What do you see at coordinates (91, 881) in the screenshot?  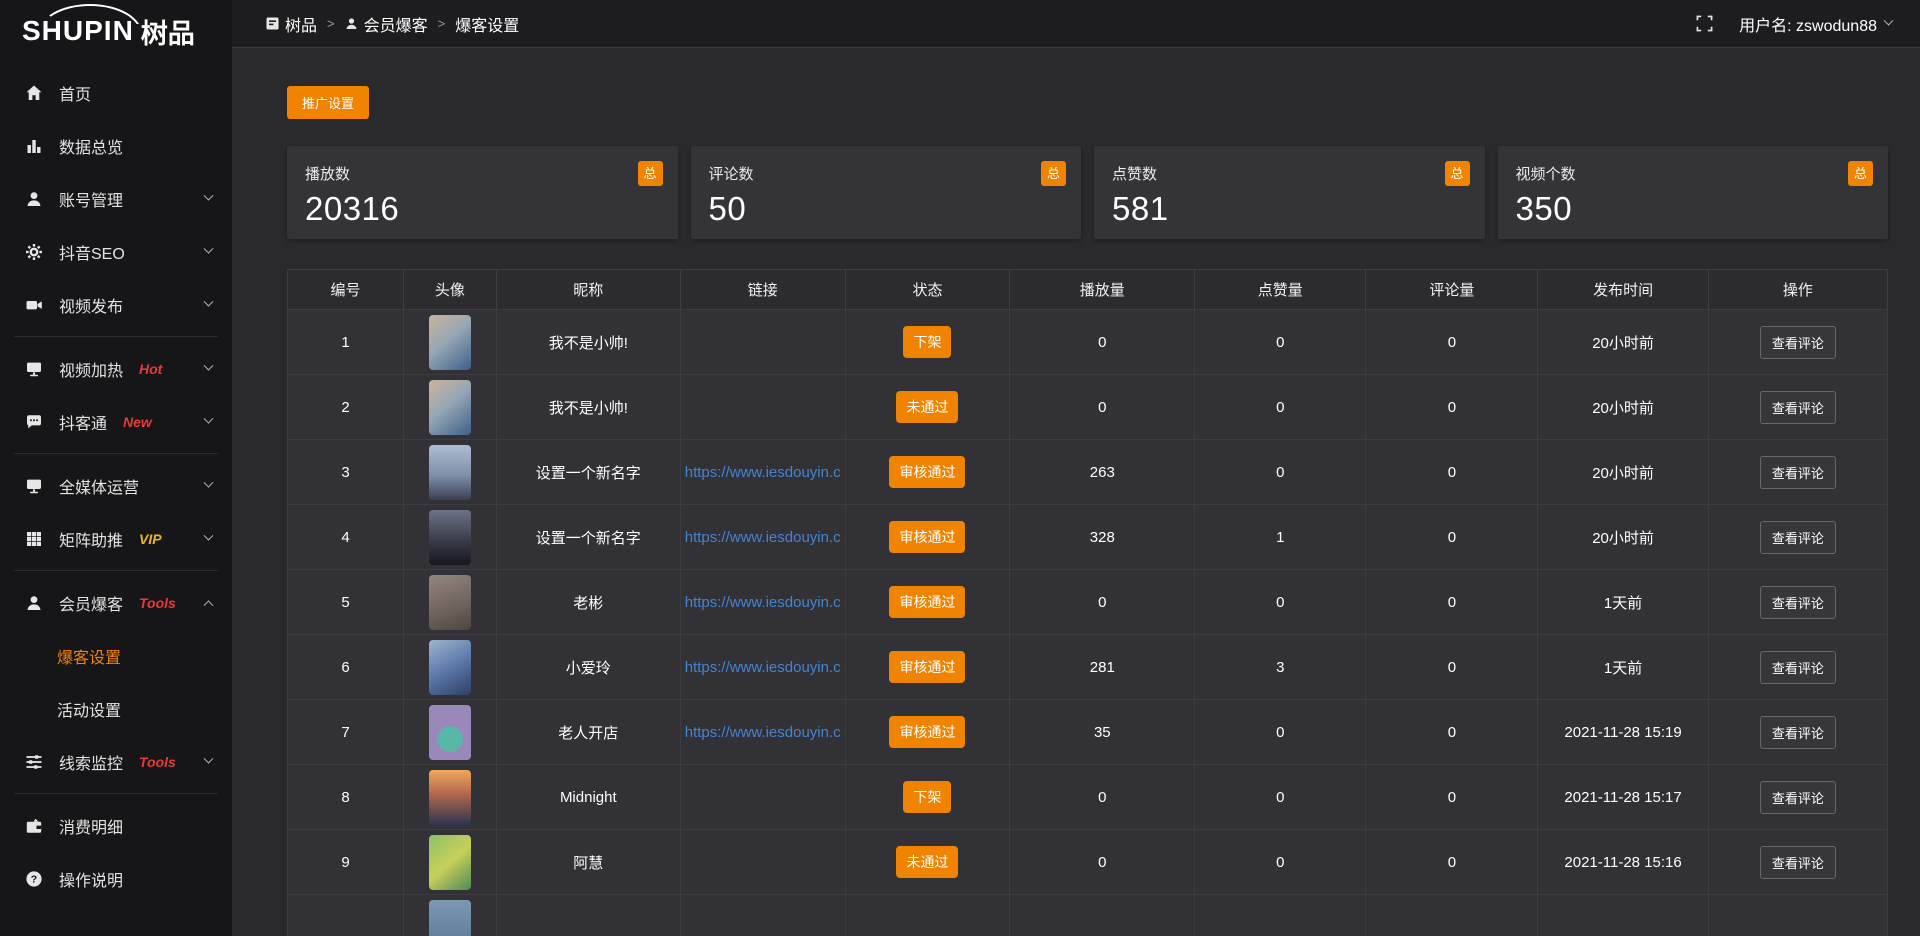 I see `sidebar-item-label: 操作说明` at bounding box center [91, 881].